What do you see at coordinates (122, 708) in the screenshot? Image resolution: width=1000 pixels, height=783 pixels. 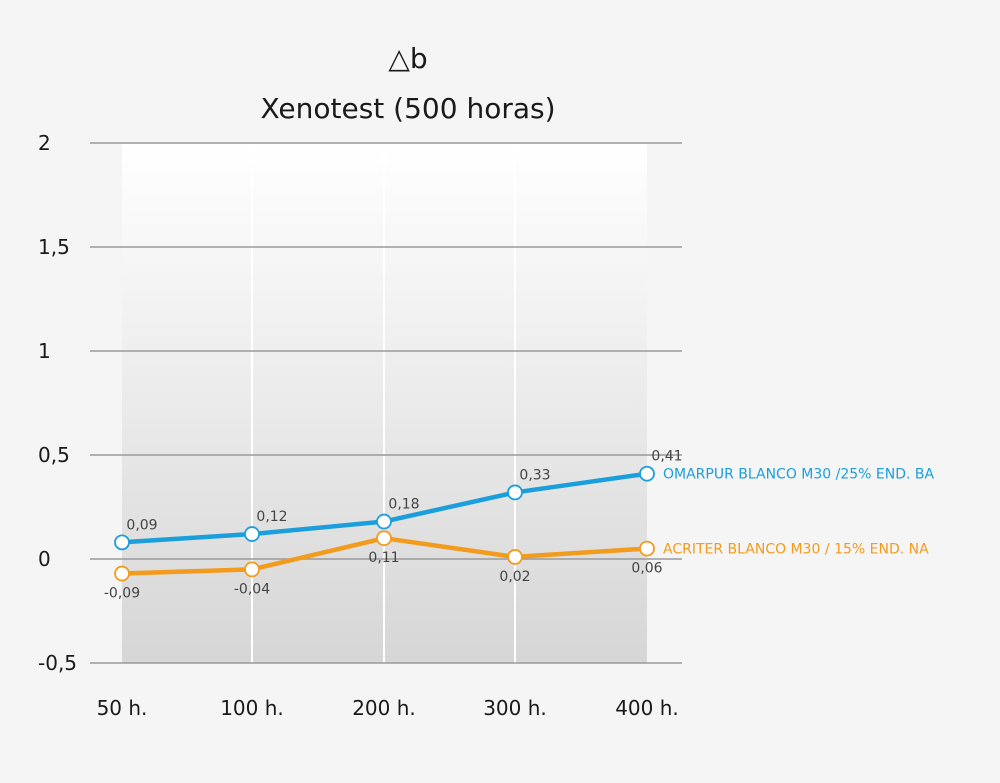 I see `x-tick-label: 50 h.` at bounding box center [122, 708].